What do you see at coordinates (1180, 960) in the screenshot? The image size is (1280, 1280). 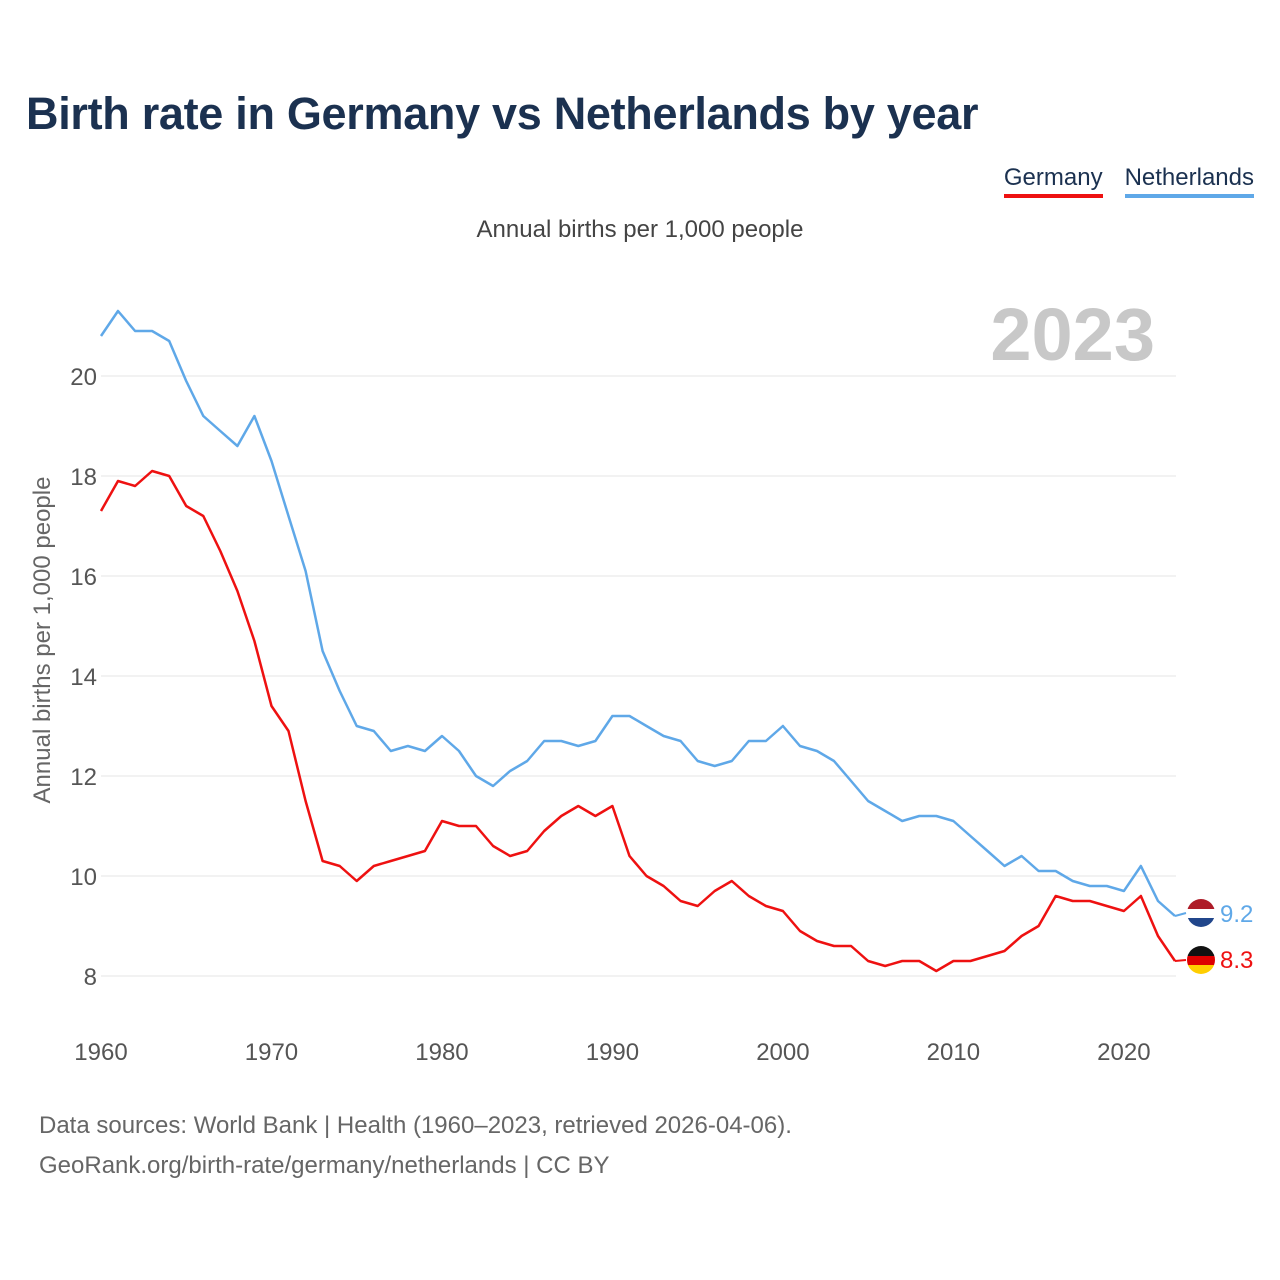 I see `end-connector-germany` at bounding box center [1180, 960].